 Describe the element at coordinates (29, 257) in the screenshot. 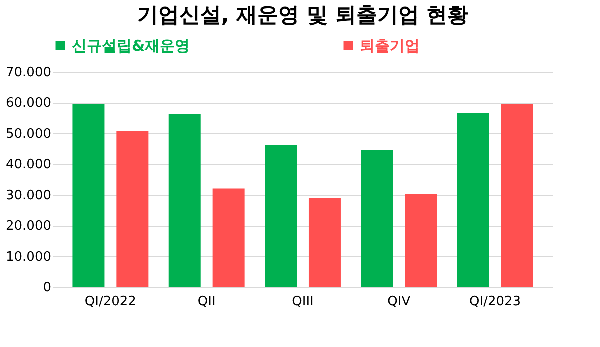

I see `y-tick-label: 10.000` at that location.